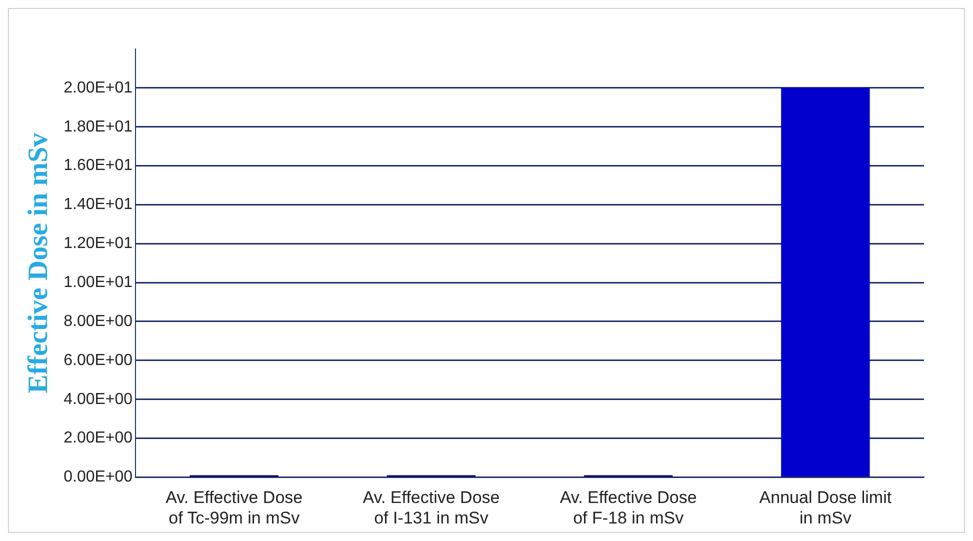 The height and width of the screenshot is (541, 973). What do you see at coordinates (628, 508) in the screenshot?
I see `x-tick-label: Av. Effective Dose of F-18 in mSv` at bounding box center [628, 508].